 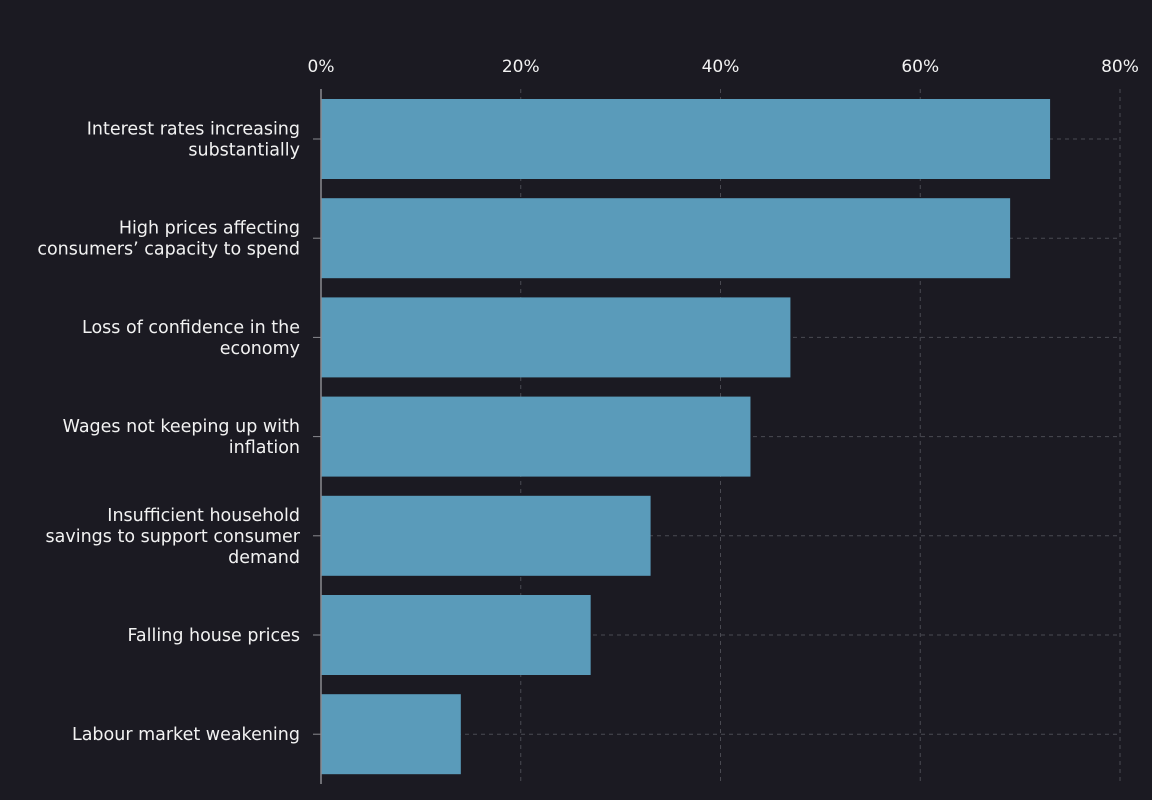 What do you see at coordinates (209, 229) in the screenshot?
I see `category-label-line: High prices affecting` at bounding box center [209, 229].